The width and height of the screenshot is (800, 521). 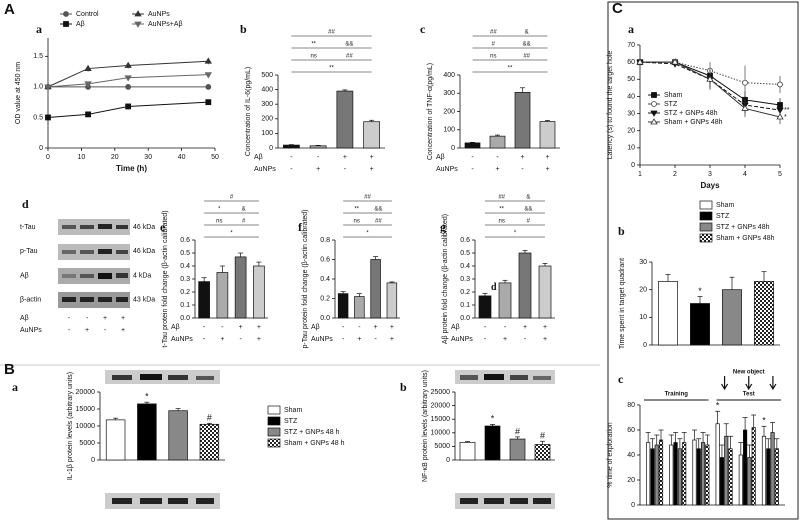 I want to click on y-tick-label: 500, so click(x=267, y=75).